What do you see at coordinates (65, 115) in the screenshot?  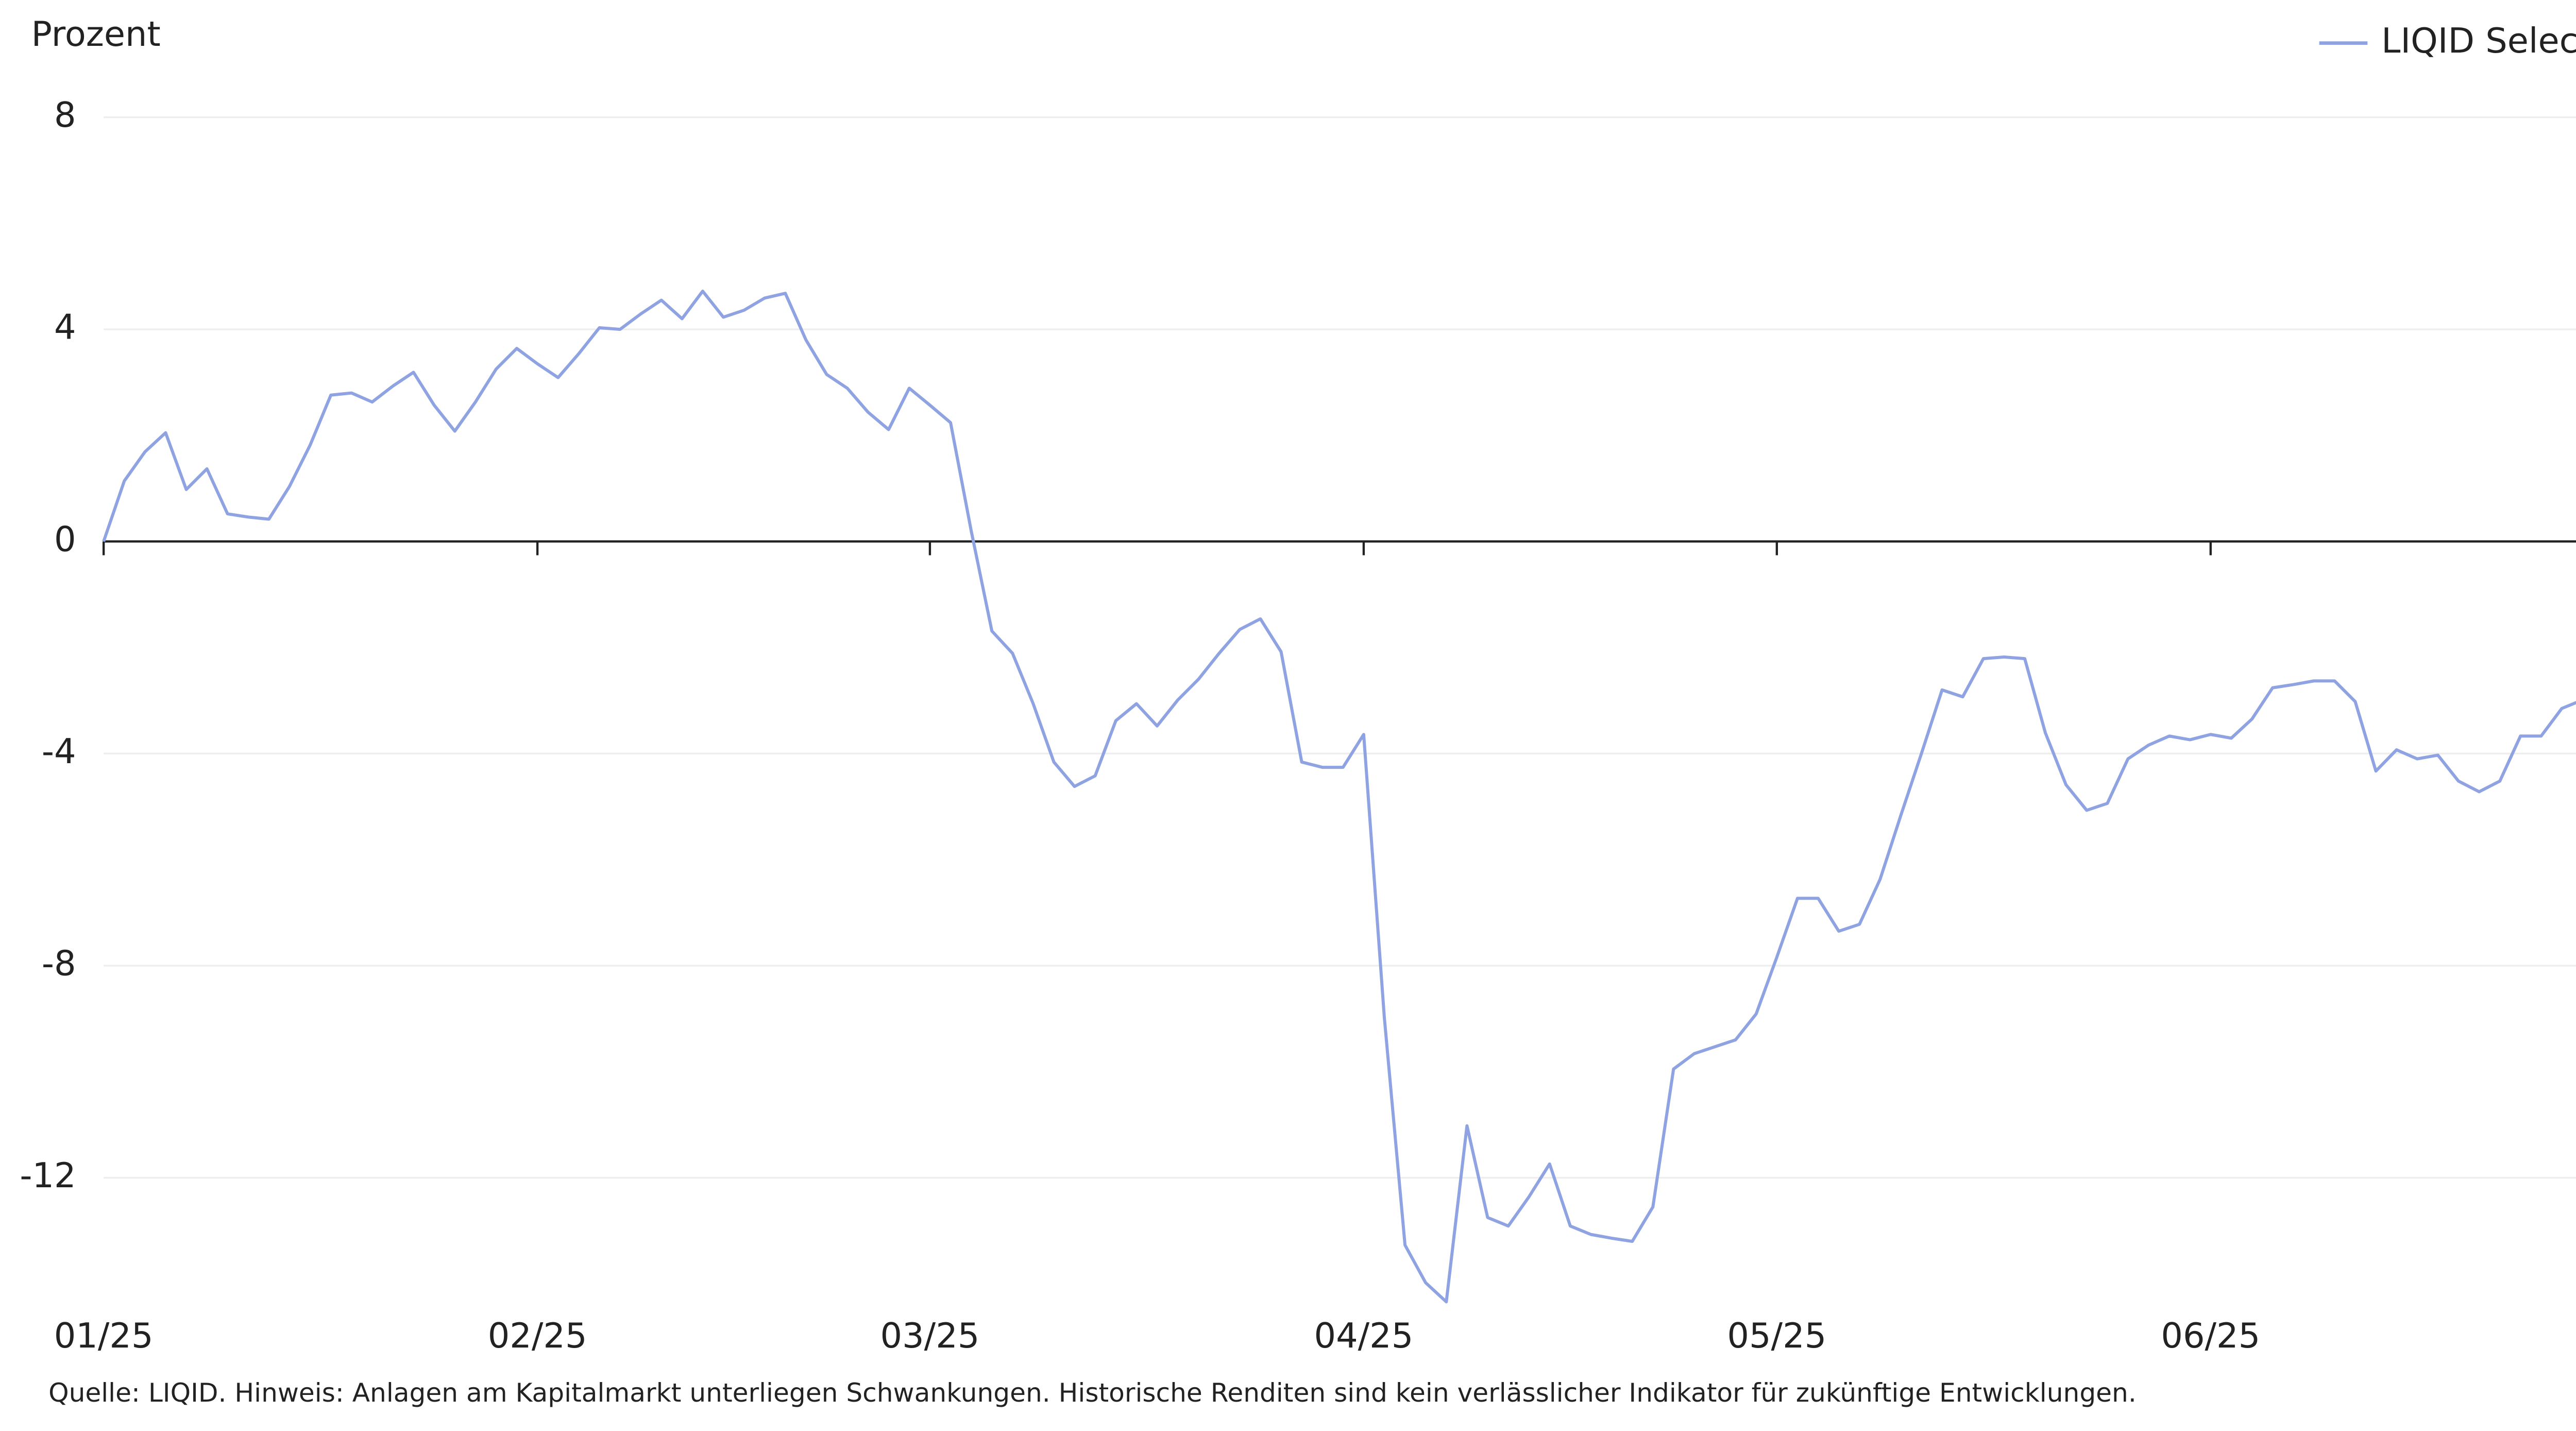 I see `y-tick-label: 8` at bounding box center [65, 115].